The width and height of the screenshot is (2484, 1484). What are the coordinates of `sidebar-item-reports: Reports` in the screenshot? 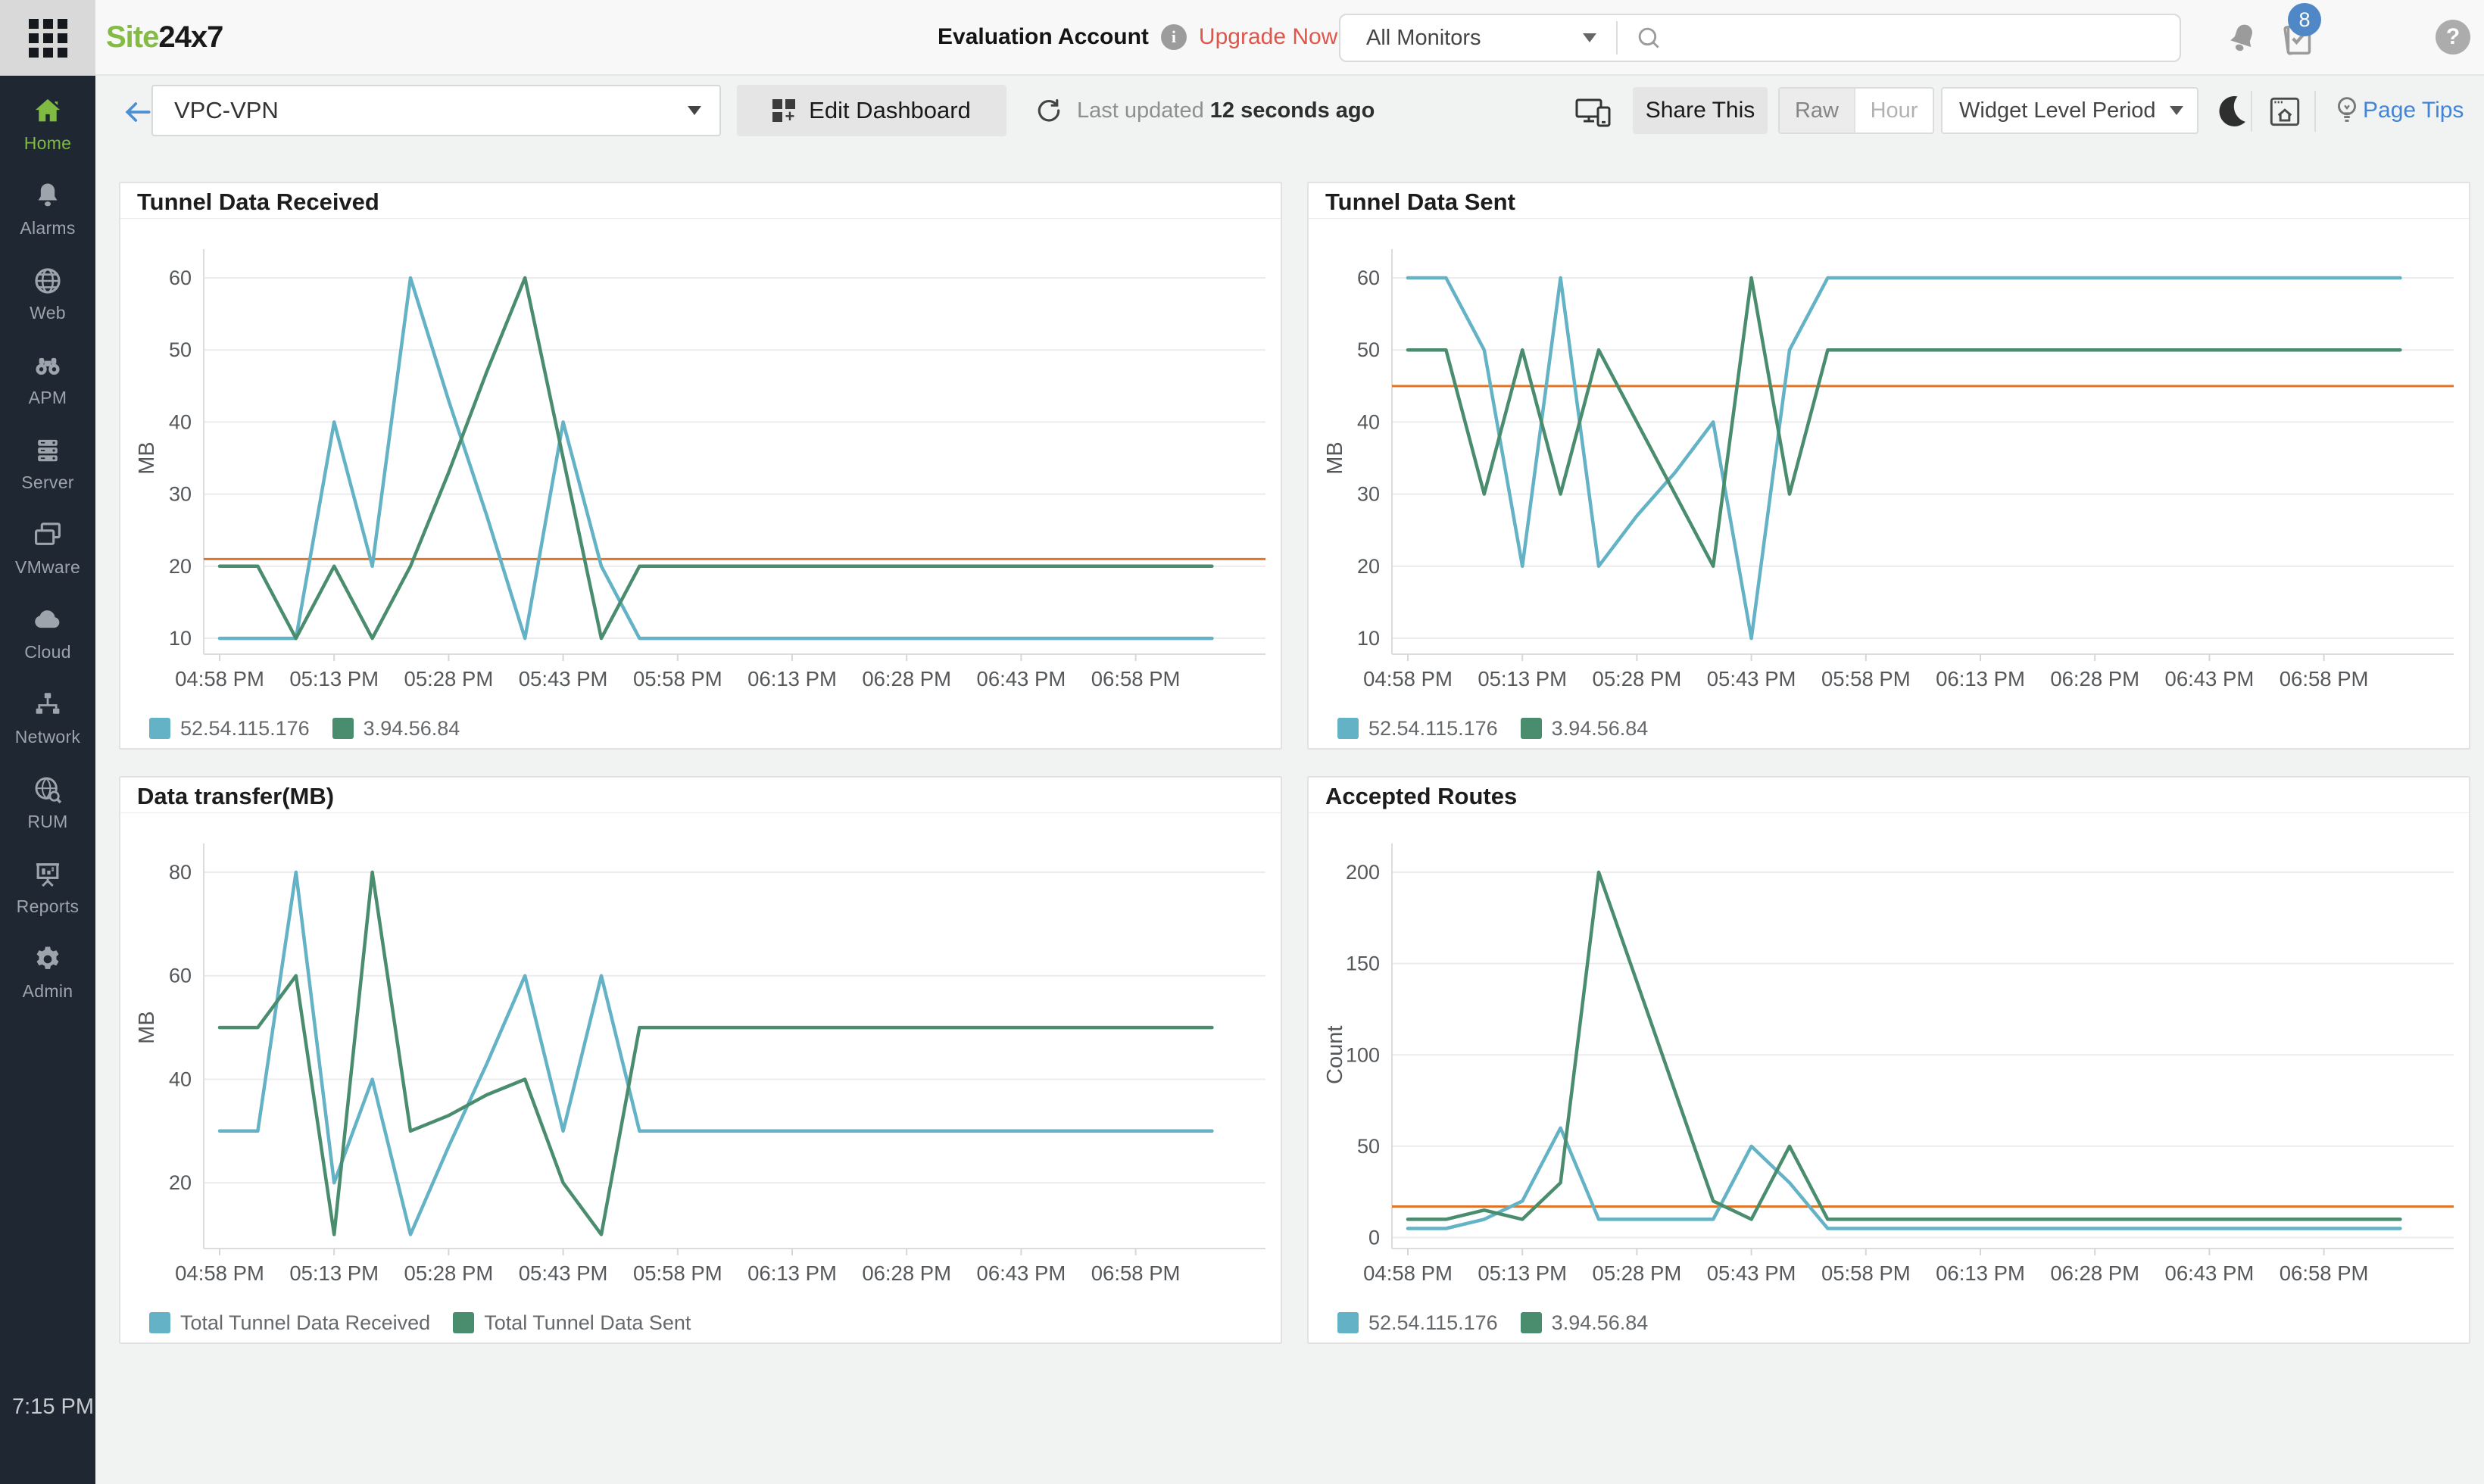 It's located at (47, 887).